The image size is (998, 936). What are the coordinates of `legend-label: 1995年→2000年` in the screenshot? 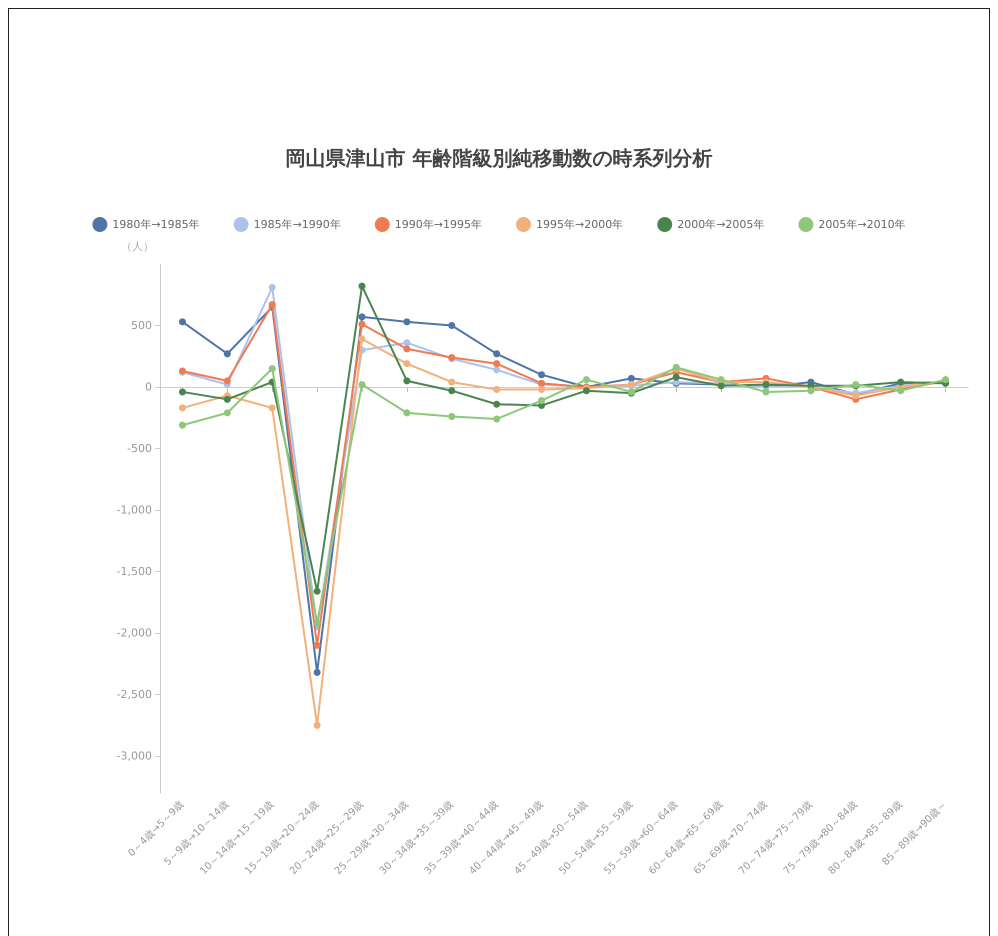 It's located at (580, 224).